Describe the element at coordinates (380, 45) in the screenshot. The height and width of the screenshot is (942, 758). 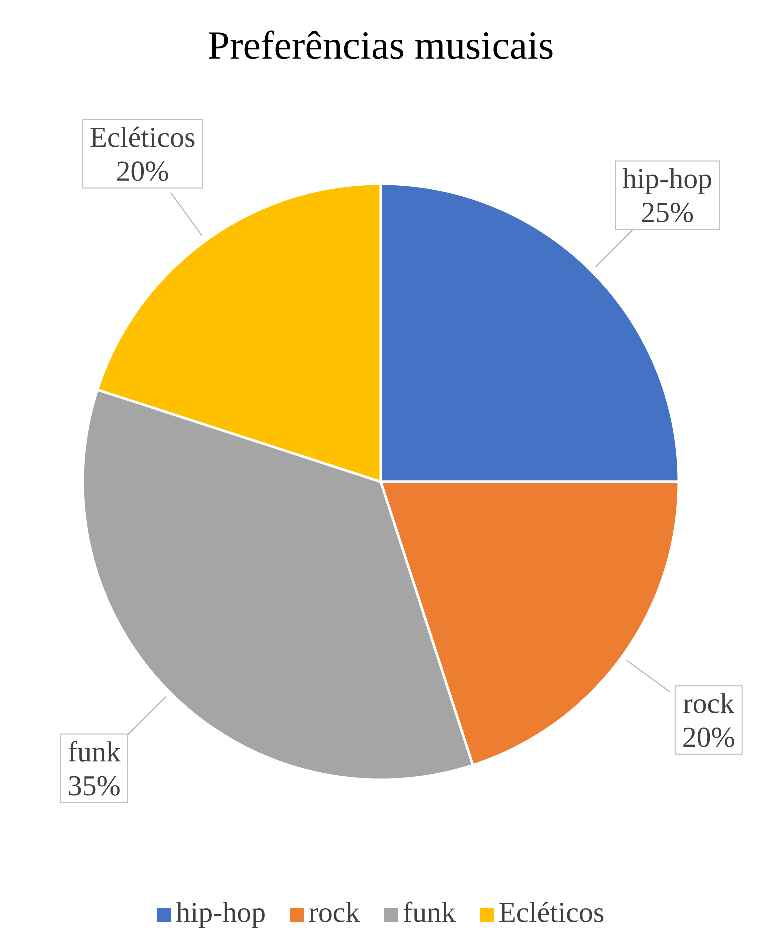
I see `chart-title: Preferências musicais` at that location.